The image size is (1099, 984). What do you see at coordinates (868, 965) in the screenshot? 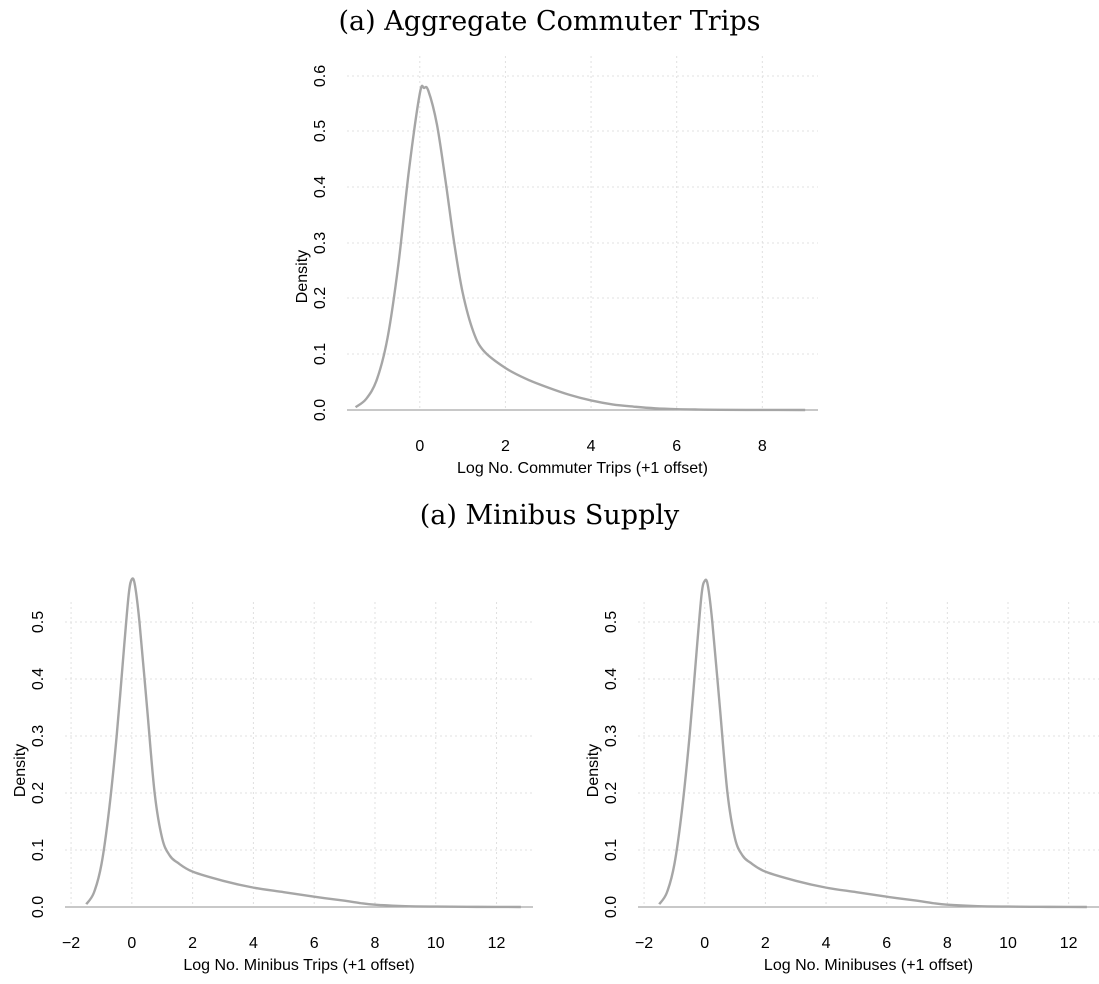
I see `x-axis-label: Log No. Minibuses (+1 offset)` at bounding box center [868, 965].